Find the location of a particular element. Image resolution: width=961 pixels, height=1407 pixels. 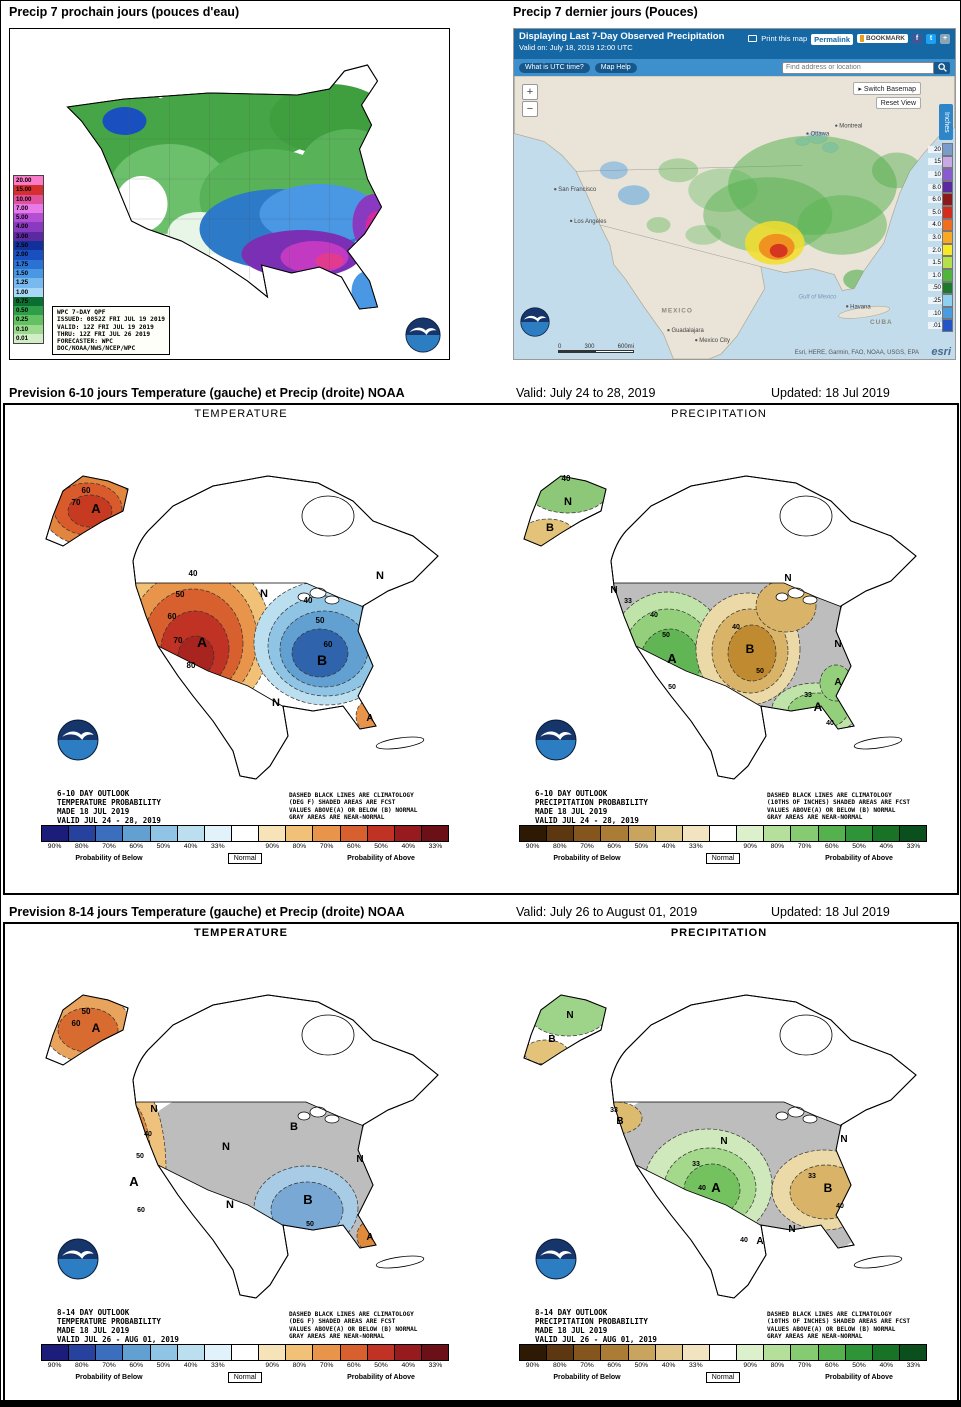

map-annotation: 33 is located at coordinates (696, 1164).